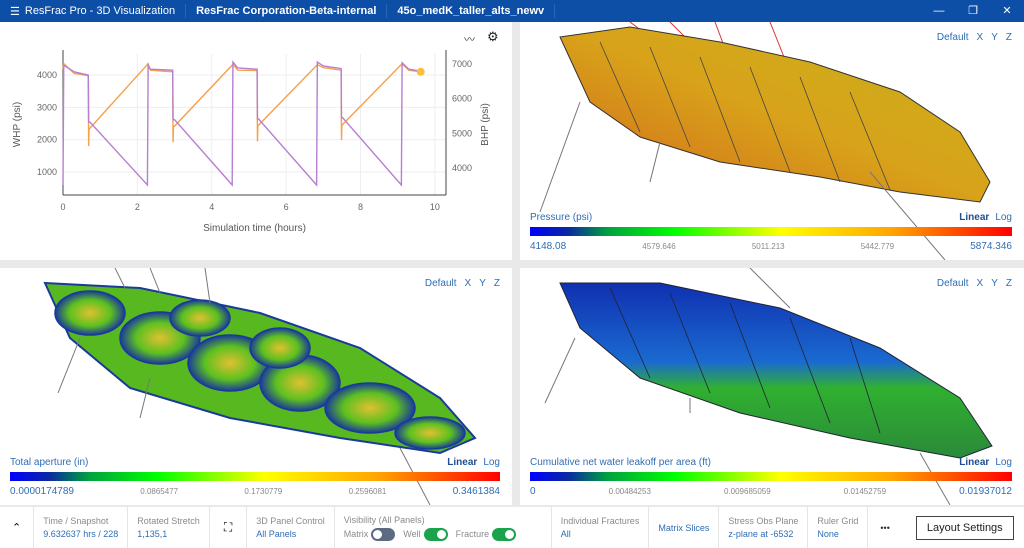  I want to click on y2-tick-label: 4000, so click(462, 168).